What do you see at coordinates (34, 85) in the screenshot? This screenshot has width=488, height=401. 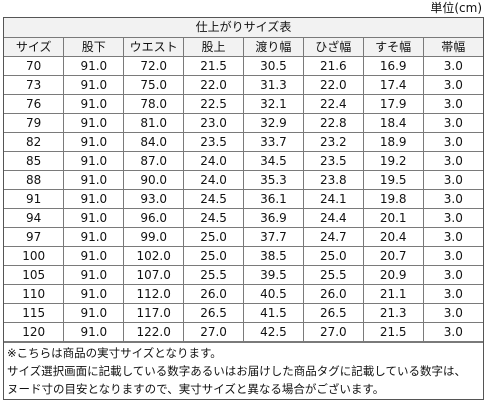 I see `table-cell: 73` at bounding box center [34, 85].